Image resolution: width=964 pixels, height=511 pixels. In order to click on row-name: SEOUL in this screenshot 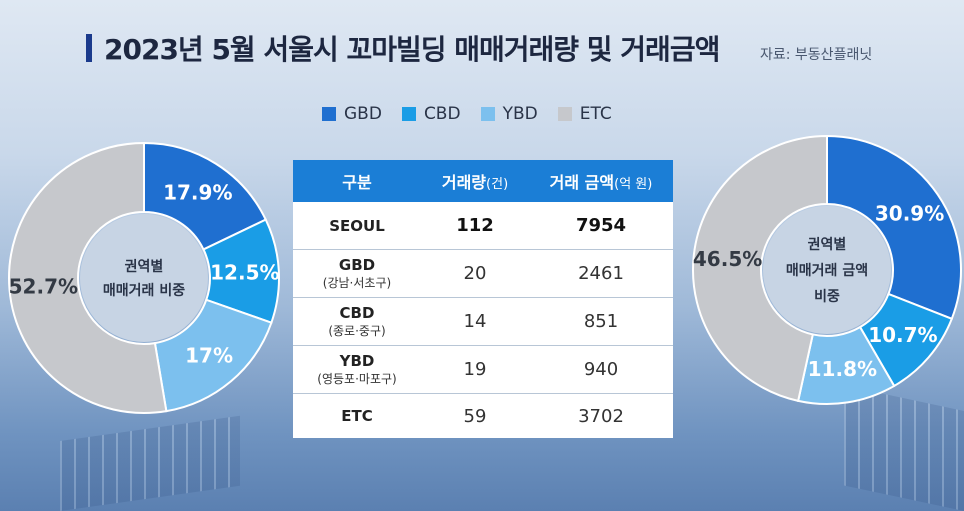, I will do `click(357, 225)`.